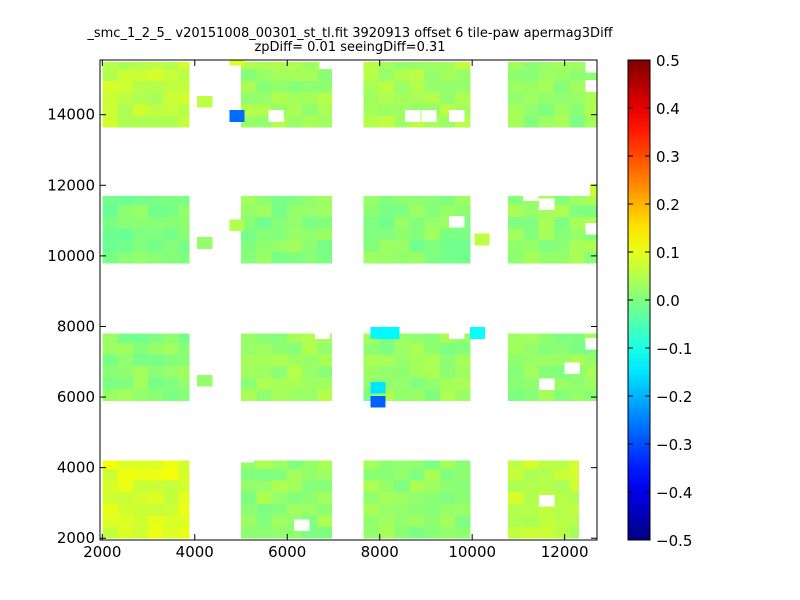 The width and height of the screenshot is (800, 600). I want to click on y-tick-label: 4000, so click(76, 468).